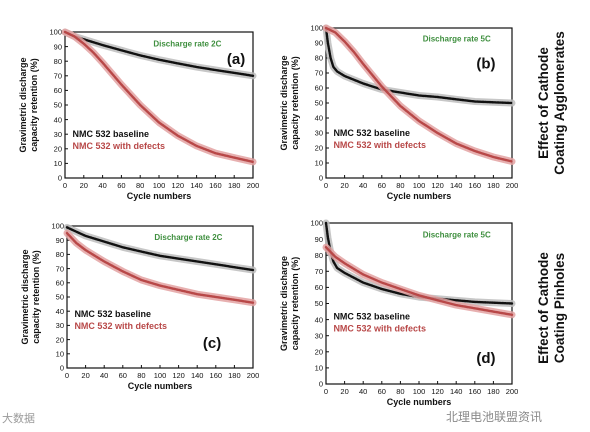 The image size is (590, 432). I want to click on panel-a-ytick-label: 50, so click(58, 105).